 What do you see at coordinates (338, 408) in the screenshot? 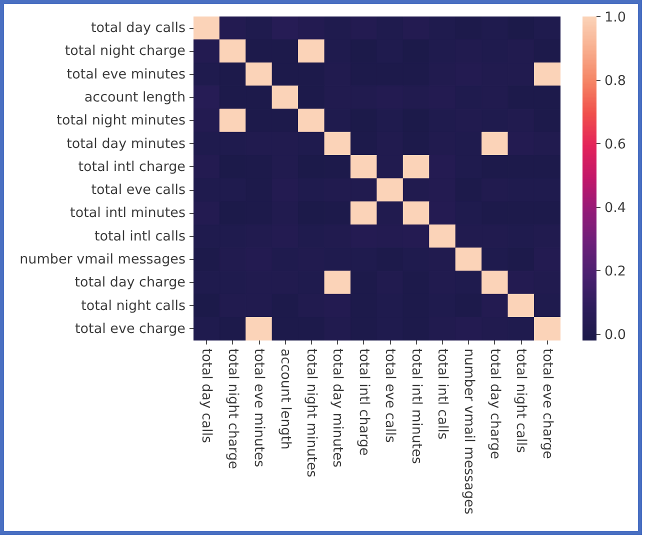
I see `x-tick-label: total day minutes` at bounding box center [338, 408].